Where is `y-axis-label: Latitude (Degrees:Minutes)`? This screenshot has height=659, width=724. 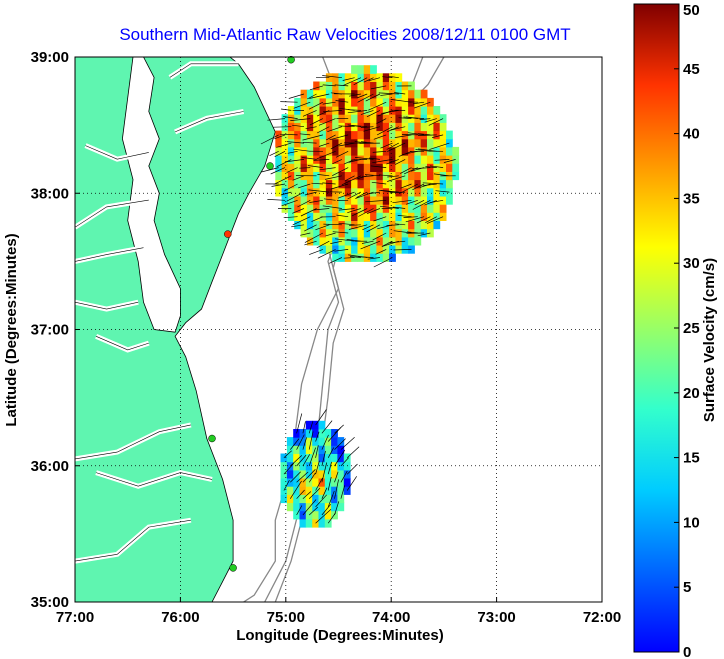
y-axis-label: Latitude (Degrees:Minutes) is located at coordinates (11, 329).